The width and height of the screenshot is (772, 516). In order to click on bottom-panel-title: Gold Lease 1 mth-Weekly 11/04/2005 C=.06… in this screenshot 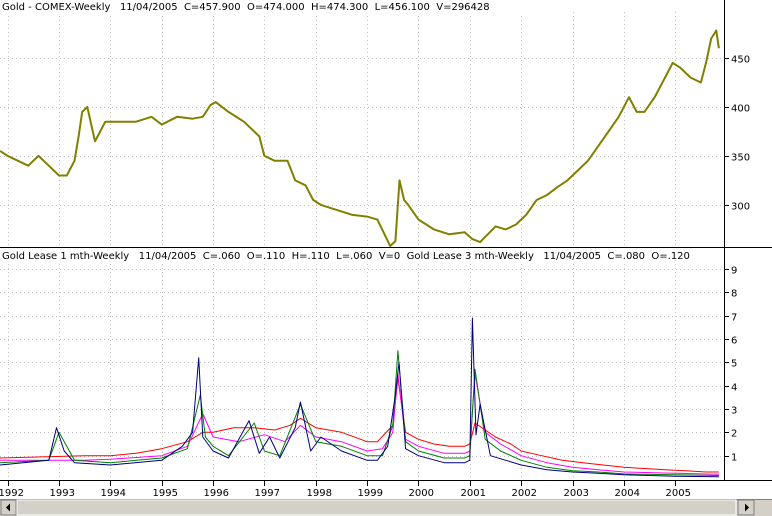, I will do `click(346, 256)`.